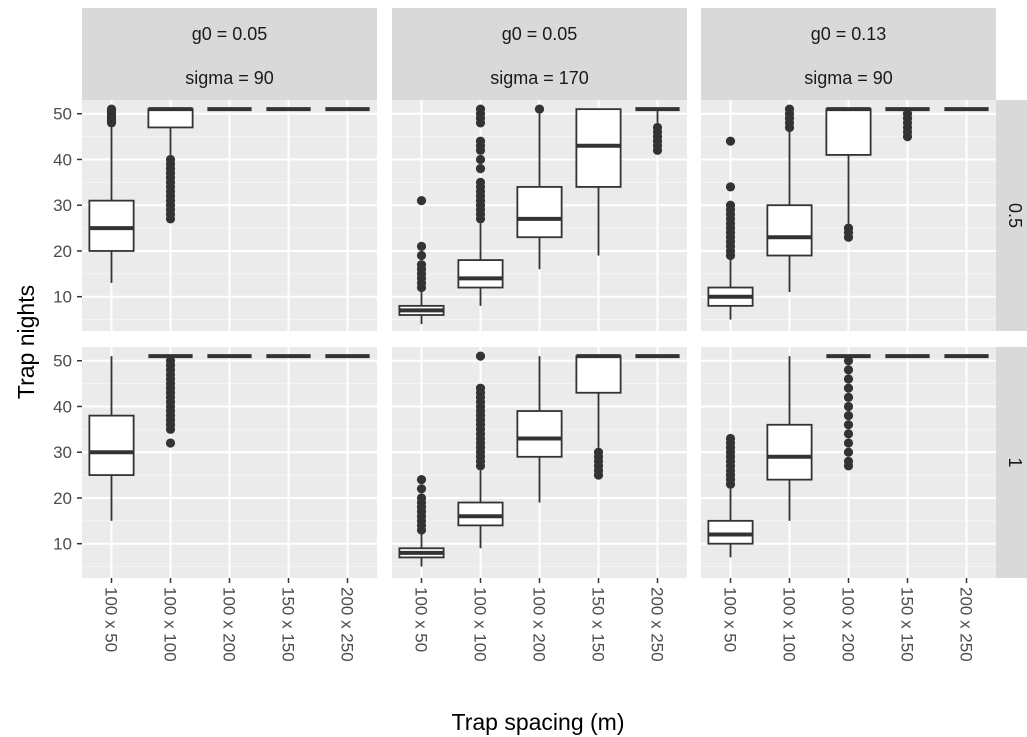  What do you see at coordinates (538, 722) in the screenshot?
I see `x-axis-title: Trap spacing (m)` at bounding box center [538, 722].